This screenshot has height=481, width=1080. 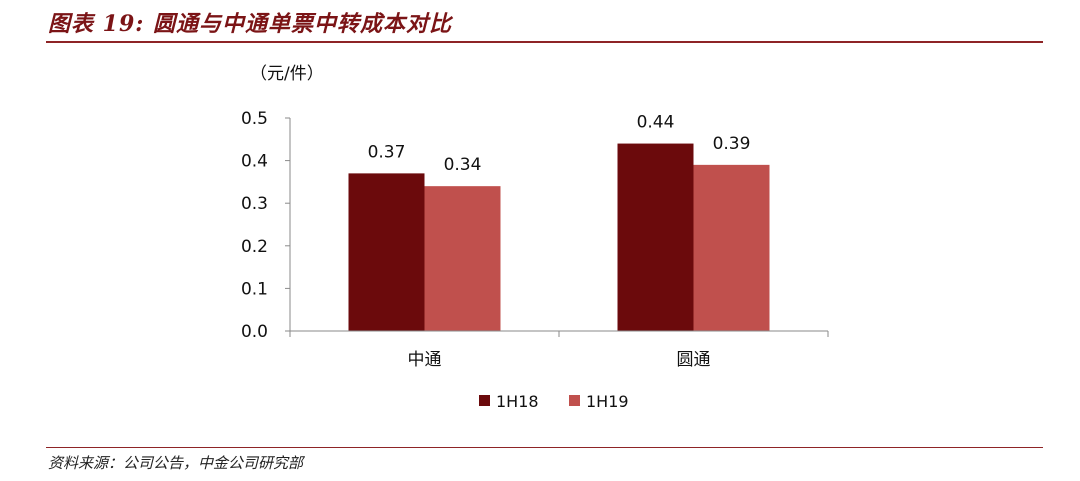 What do you see at coordinates (254, 247) in the screenshot?
I see `y-tick-label: 0.2` at bounding box center [254, 247].